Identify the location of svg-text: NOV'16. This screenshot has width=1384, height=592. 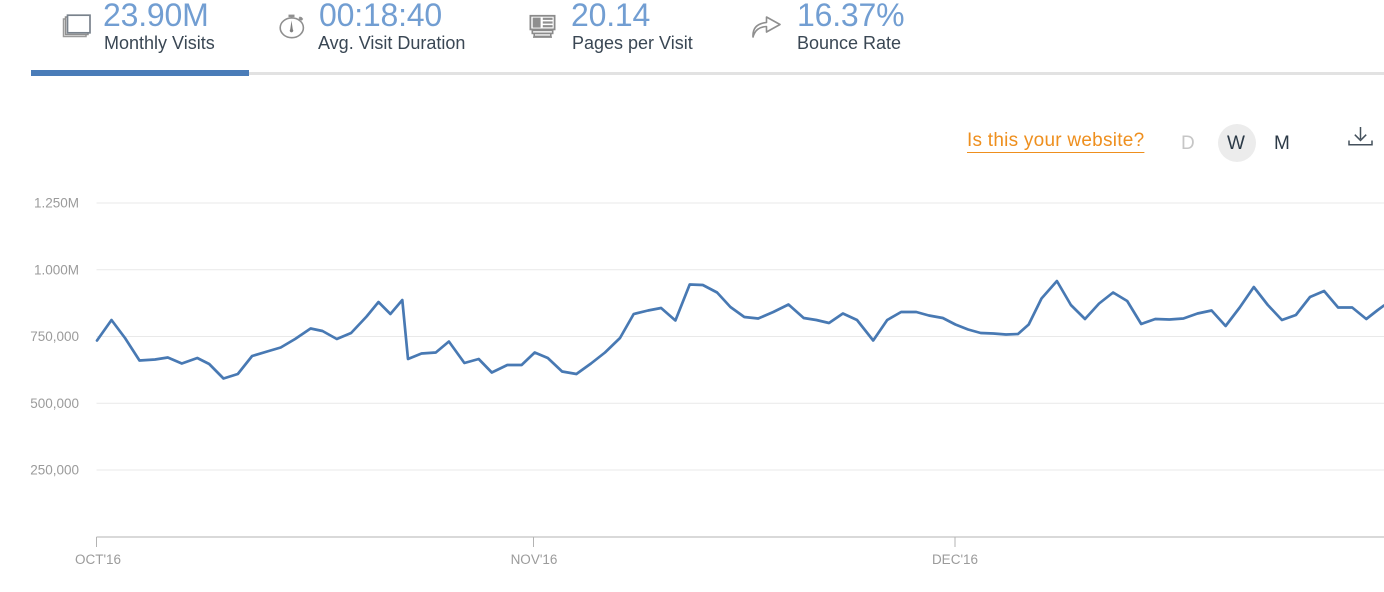
(534, 559).